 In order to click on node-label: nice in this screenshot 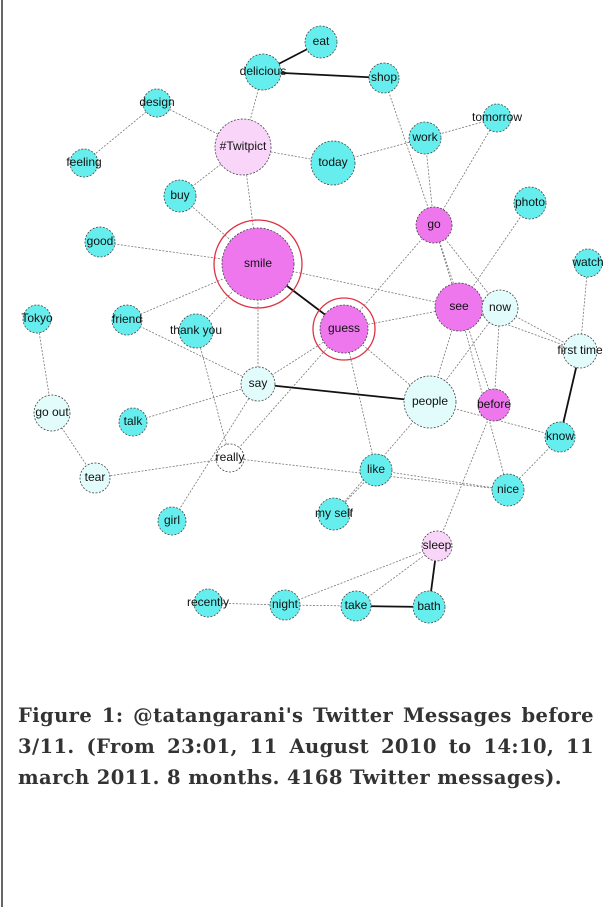, I will do `click(508, 489)`.